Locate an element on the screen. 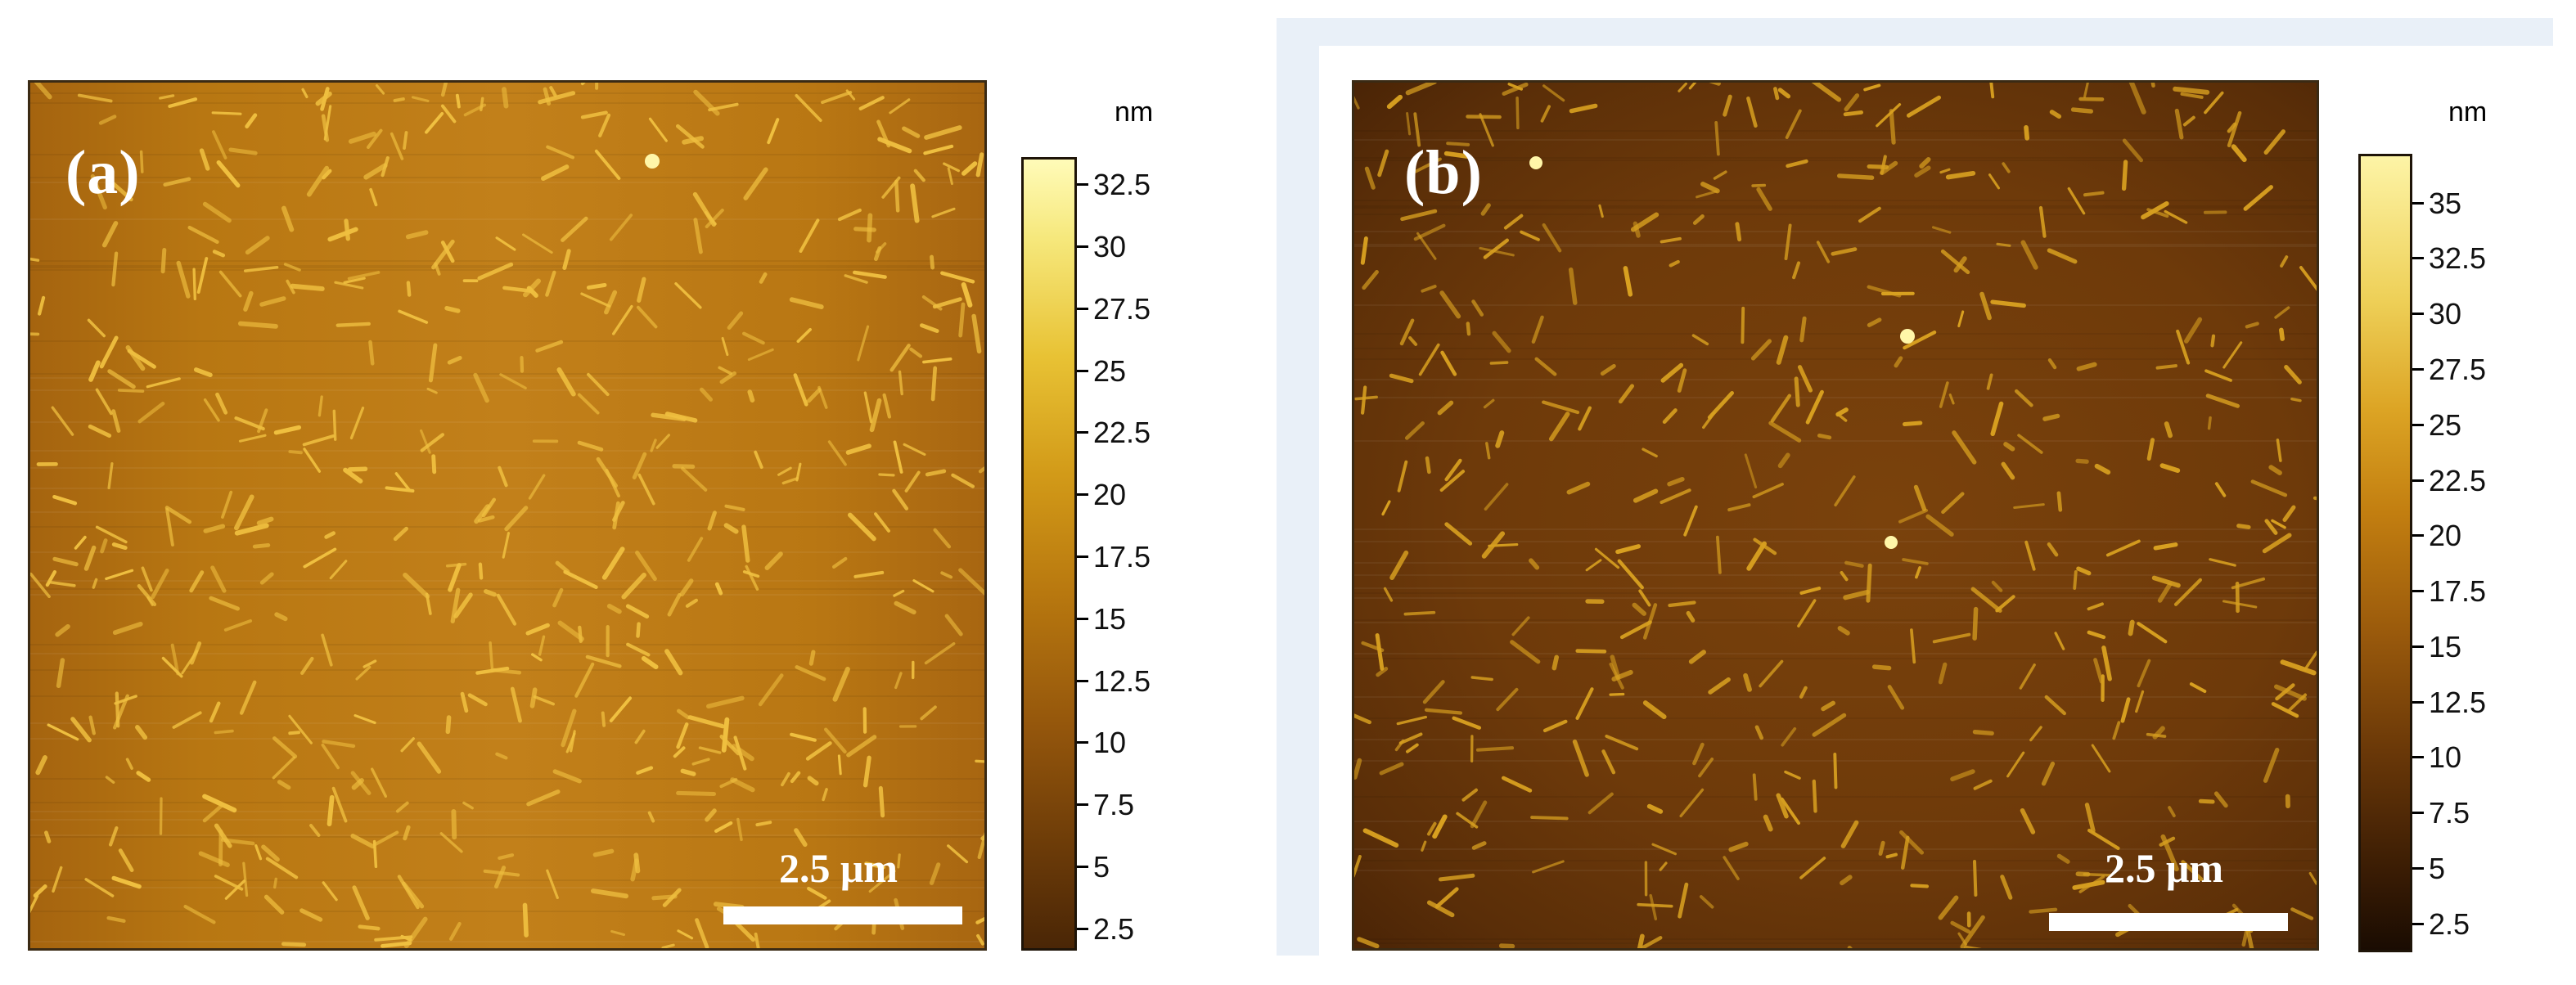  colorbar-a is located at coordinates (1049, 554).